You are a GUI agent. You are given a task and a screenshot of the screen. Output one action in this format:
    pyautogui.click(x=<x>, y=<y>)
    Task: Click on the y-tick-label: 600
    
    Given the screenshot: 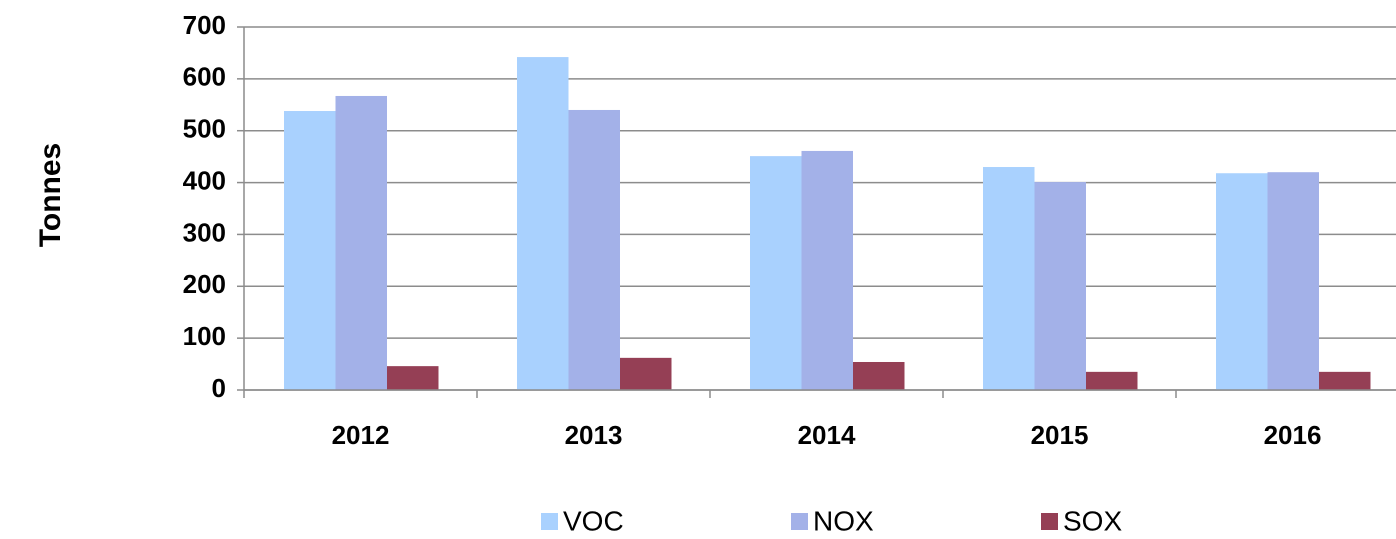 What is the action you would take?
    pyautogui.click(x=204, y=77)
    